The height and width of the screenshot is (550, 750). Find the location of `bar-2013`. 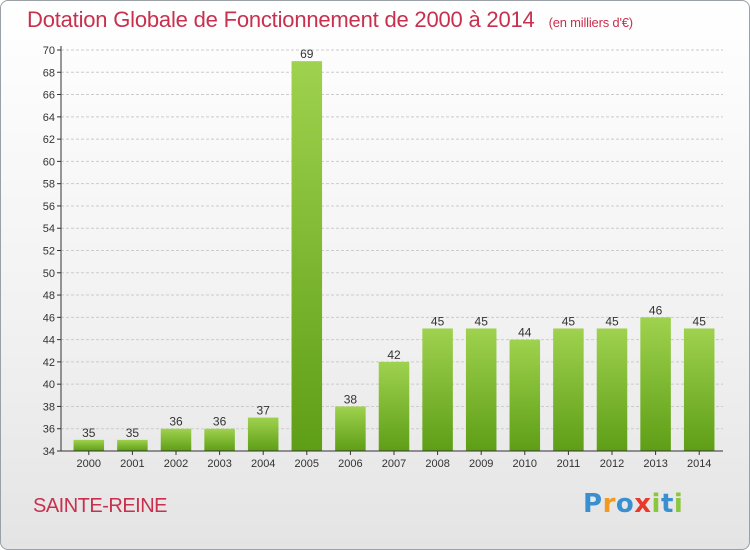

bar-2013 is located at coordinates (655, 384).